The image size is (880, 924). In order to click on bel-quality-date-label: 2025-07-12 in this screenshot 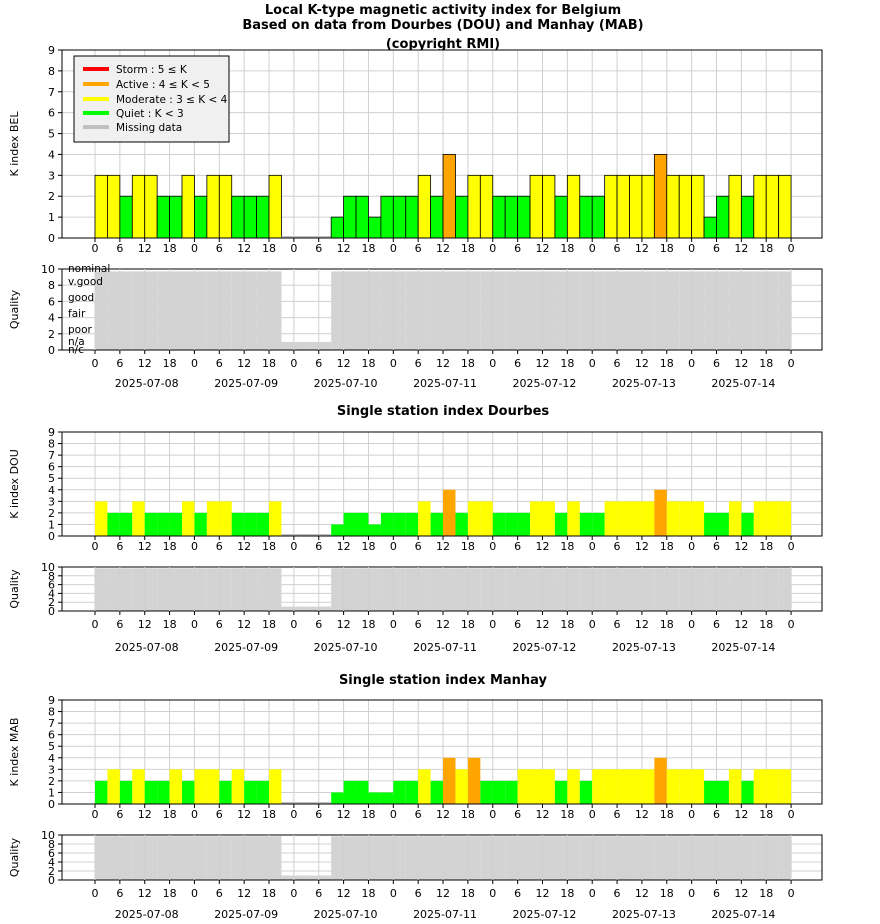, I will do `click(545, 383)`.